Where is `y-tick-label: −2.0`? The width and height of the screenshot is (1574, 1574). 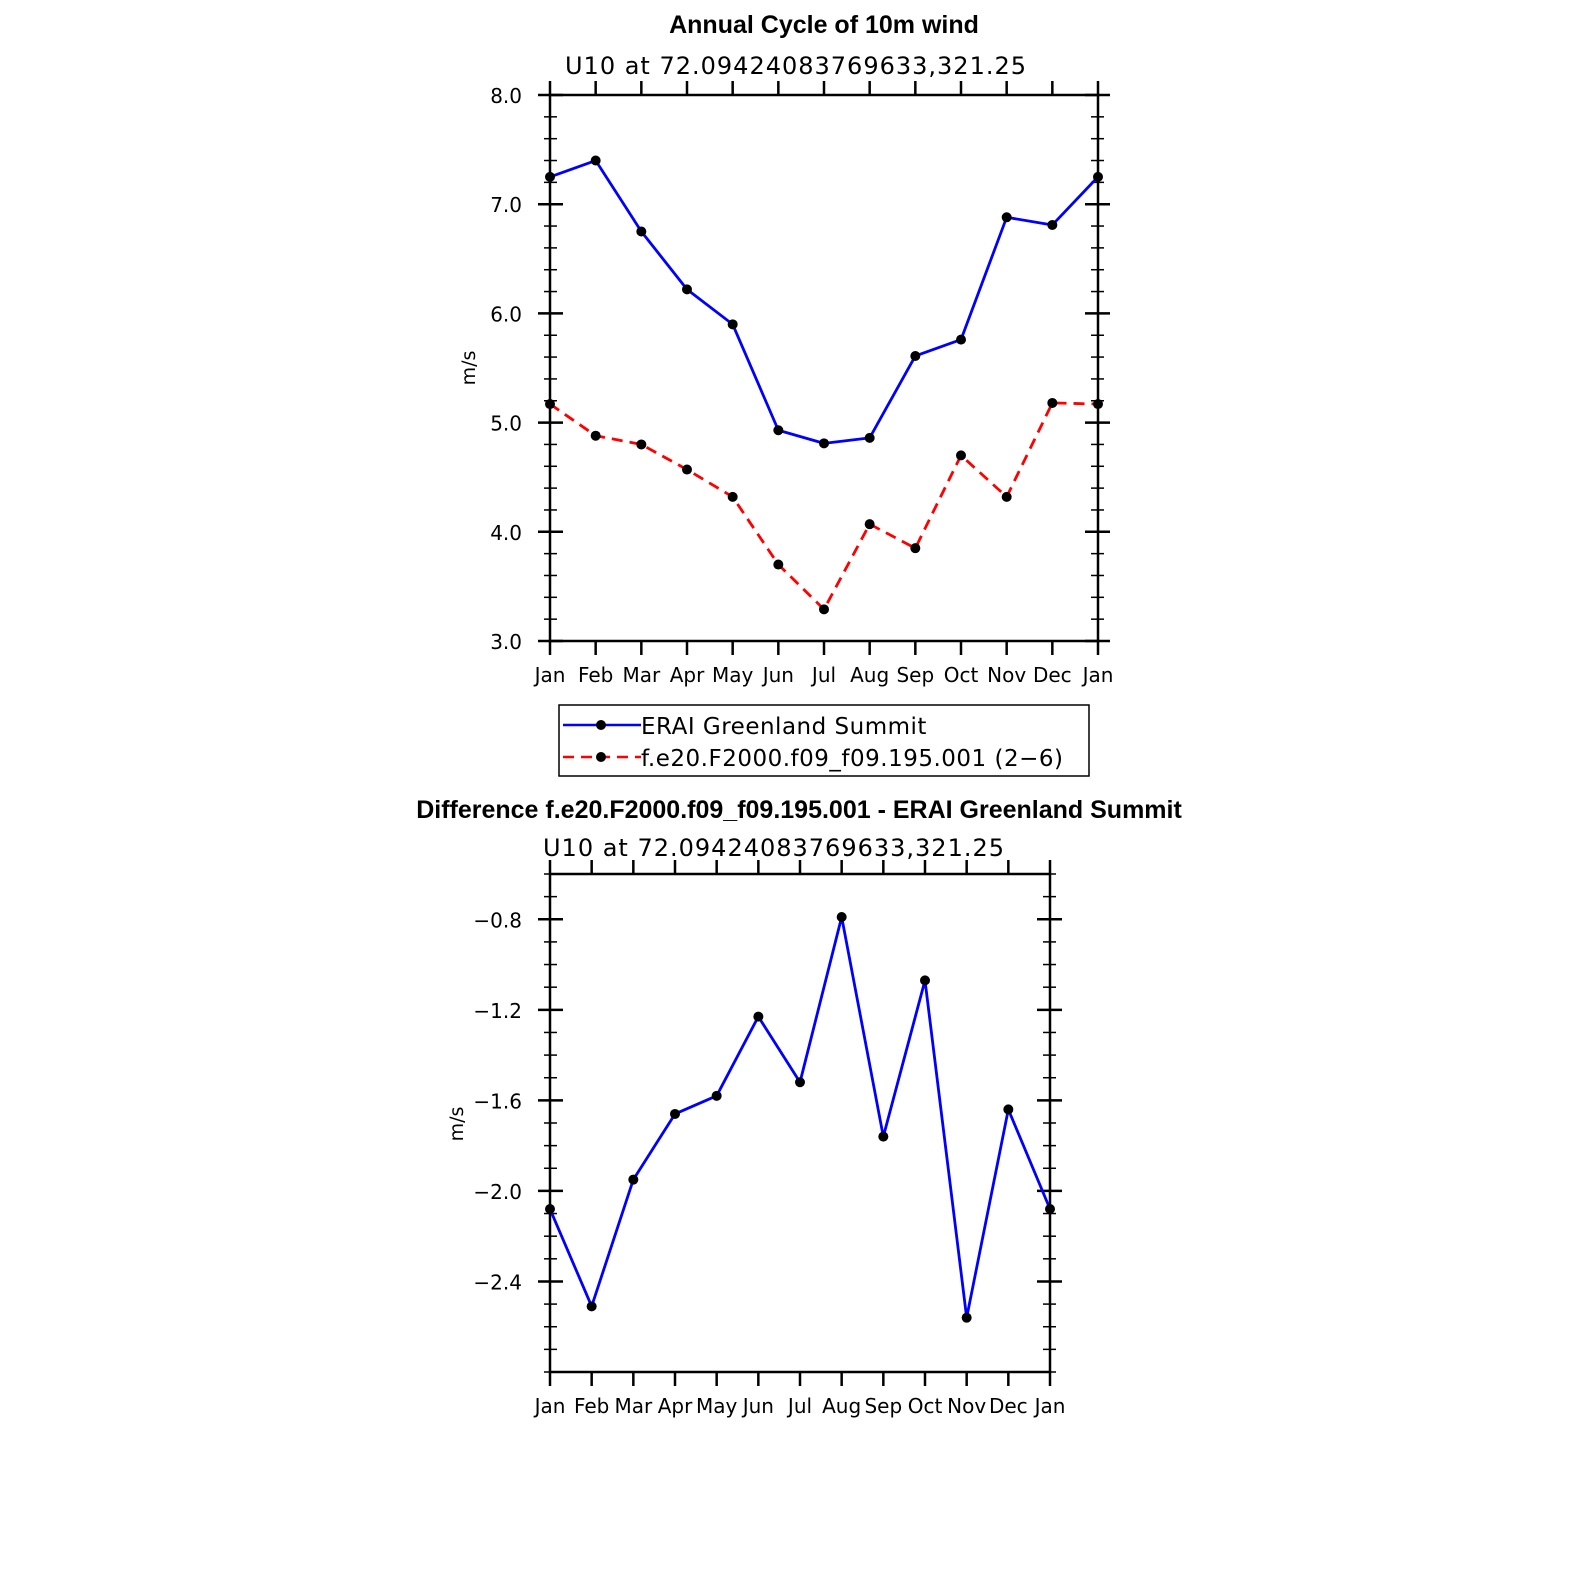
y-tick-label: −2.0 is located at coordinates (497, 1192).